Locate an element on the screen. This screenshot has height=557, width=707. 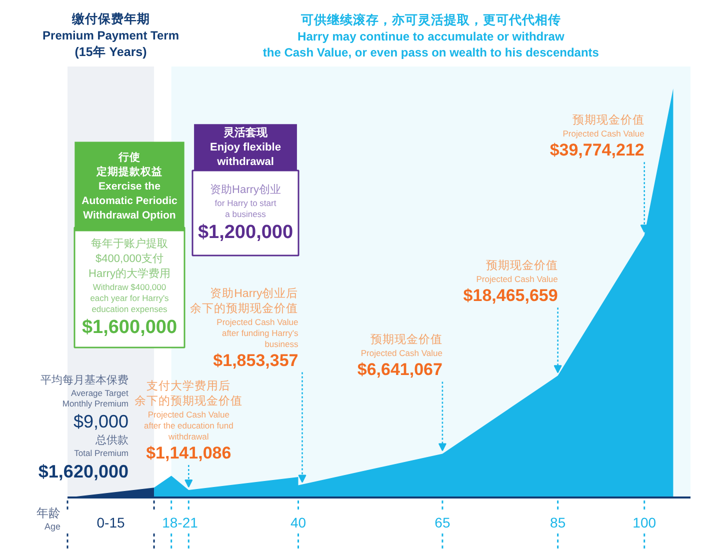
band-label: 缴付保费年期 Premium Payment Term (15年 Years) is located at coordinates (111, 35).